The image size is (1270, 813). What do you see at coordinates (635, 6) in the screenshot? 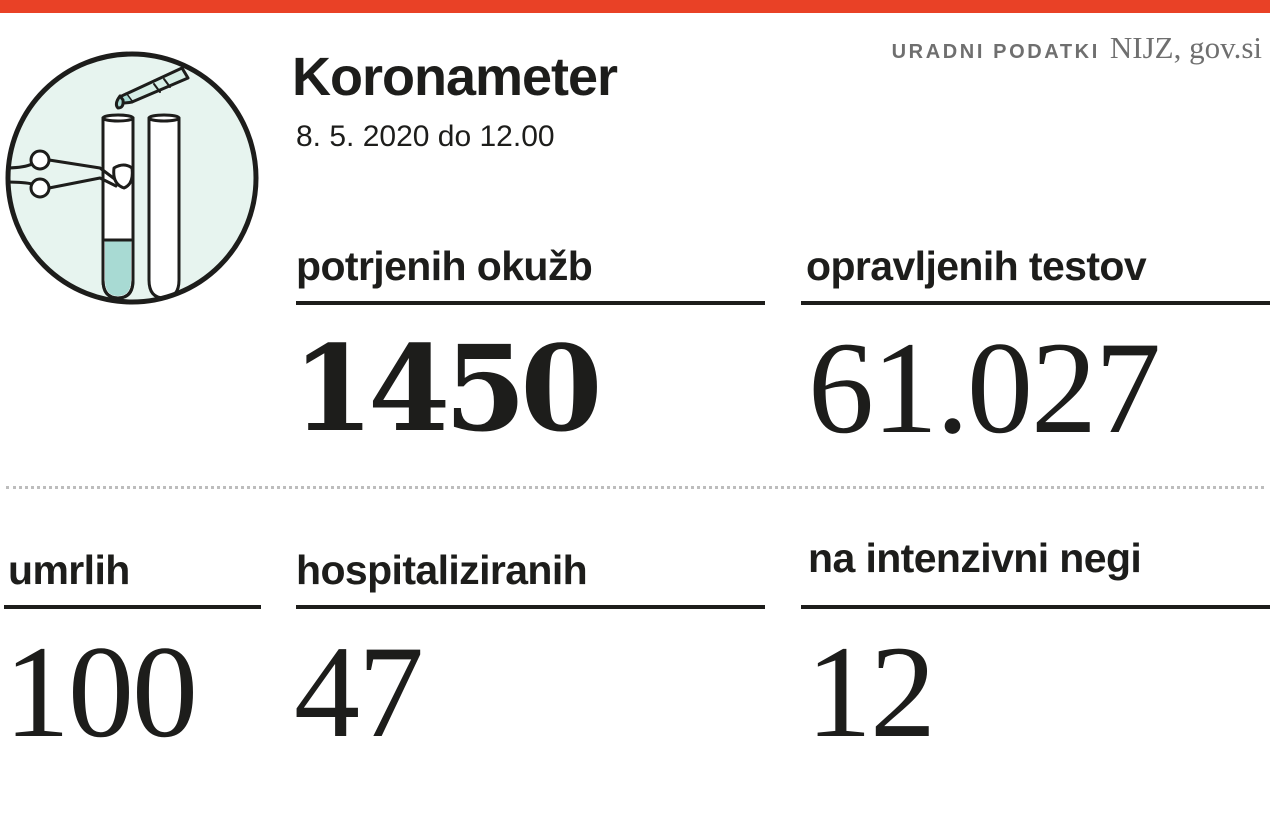
I see `top-accent-bar` at bounding box center [635, 6].